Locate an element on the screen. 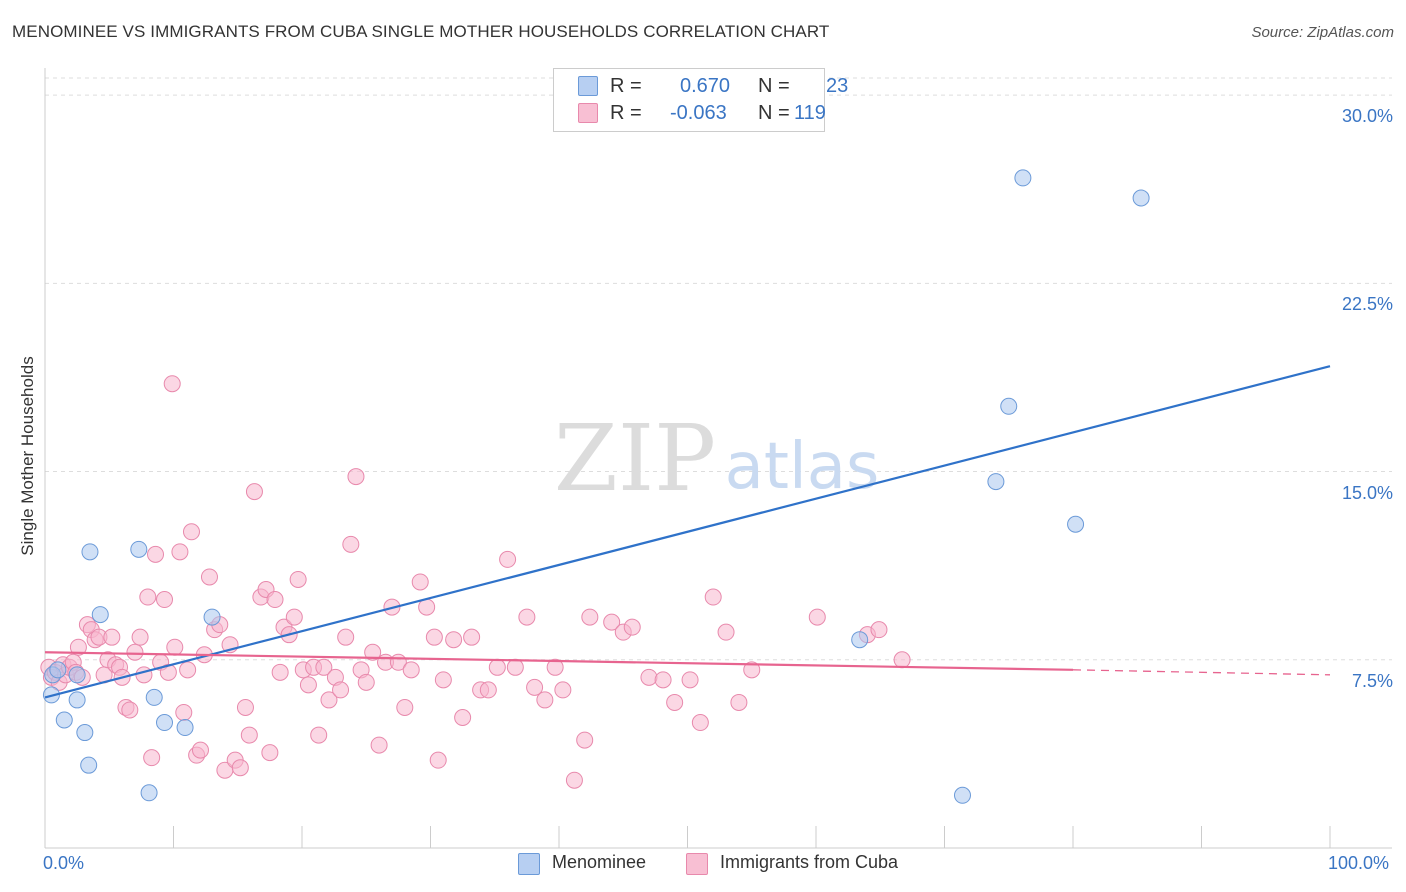 The width and height of the screenshot is (1406, 892). menominee-swatch is located at coordinates (588, 86).